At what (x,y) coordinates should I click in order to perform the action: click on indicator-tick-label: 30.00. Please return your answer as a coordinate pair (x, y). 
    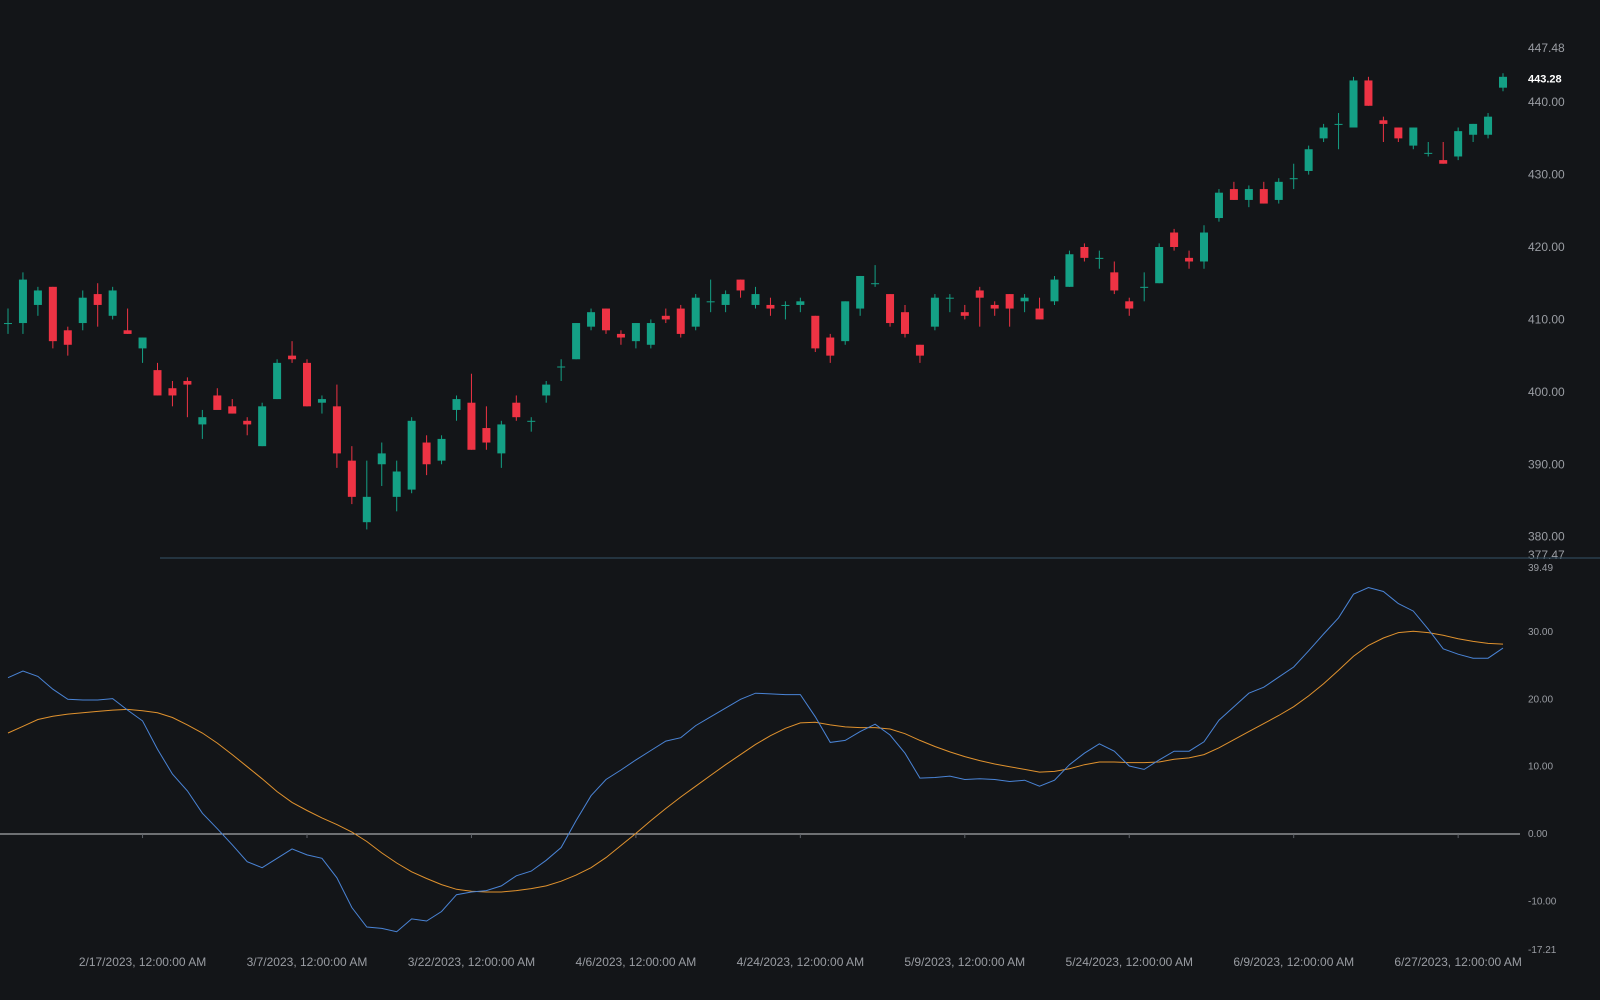
    Looking at the image, I should click on (1540, 632).